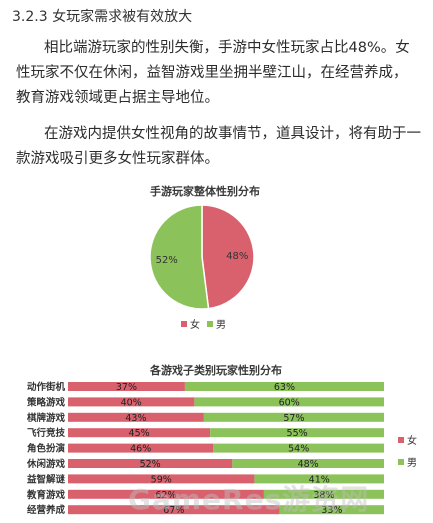 The width and height of the screenshot is (433, 523). I want to click on category-label: 经营养成, so click(46, 510).